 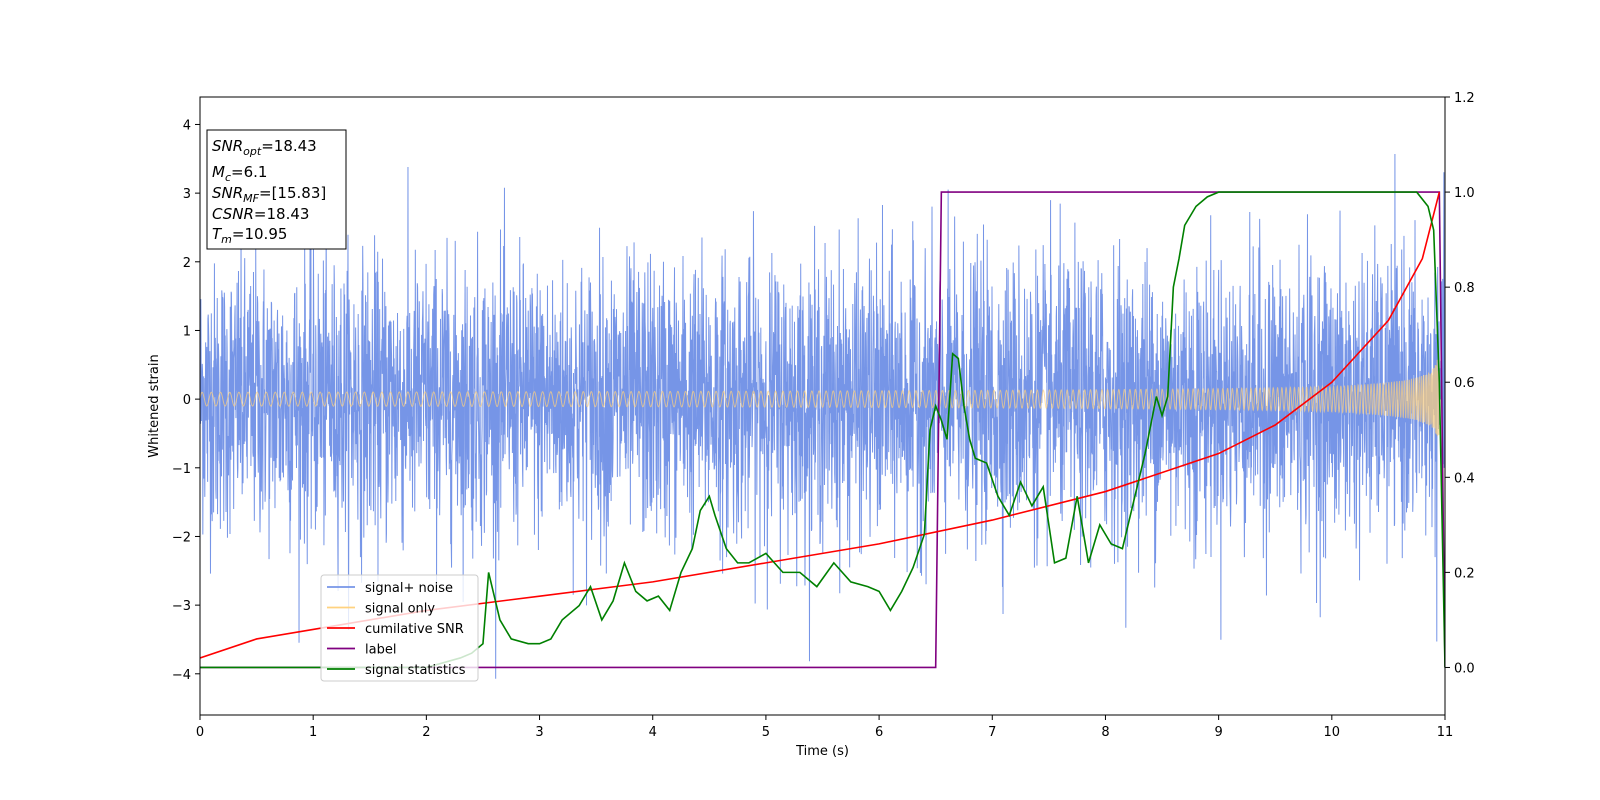 I want to click on info-box-symbol: CSNR, so click(x=233, y=214).